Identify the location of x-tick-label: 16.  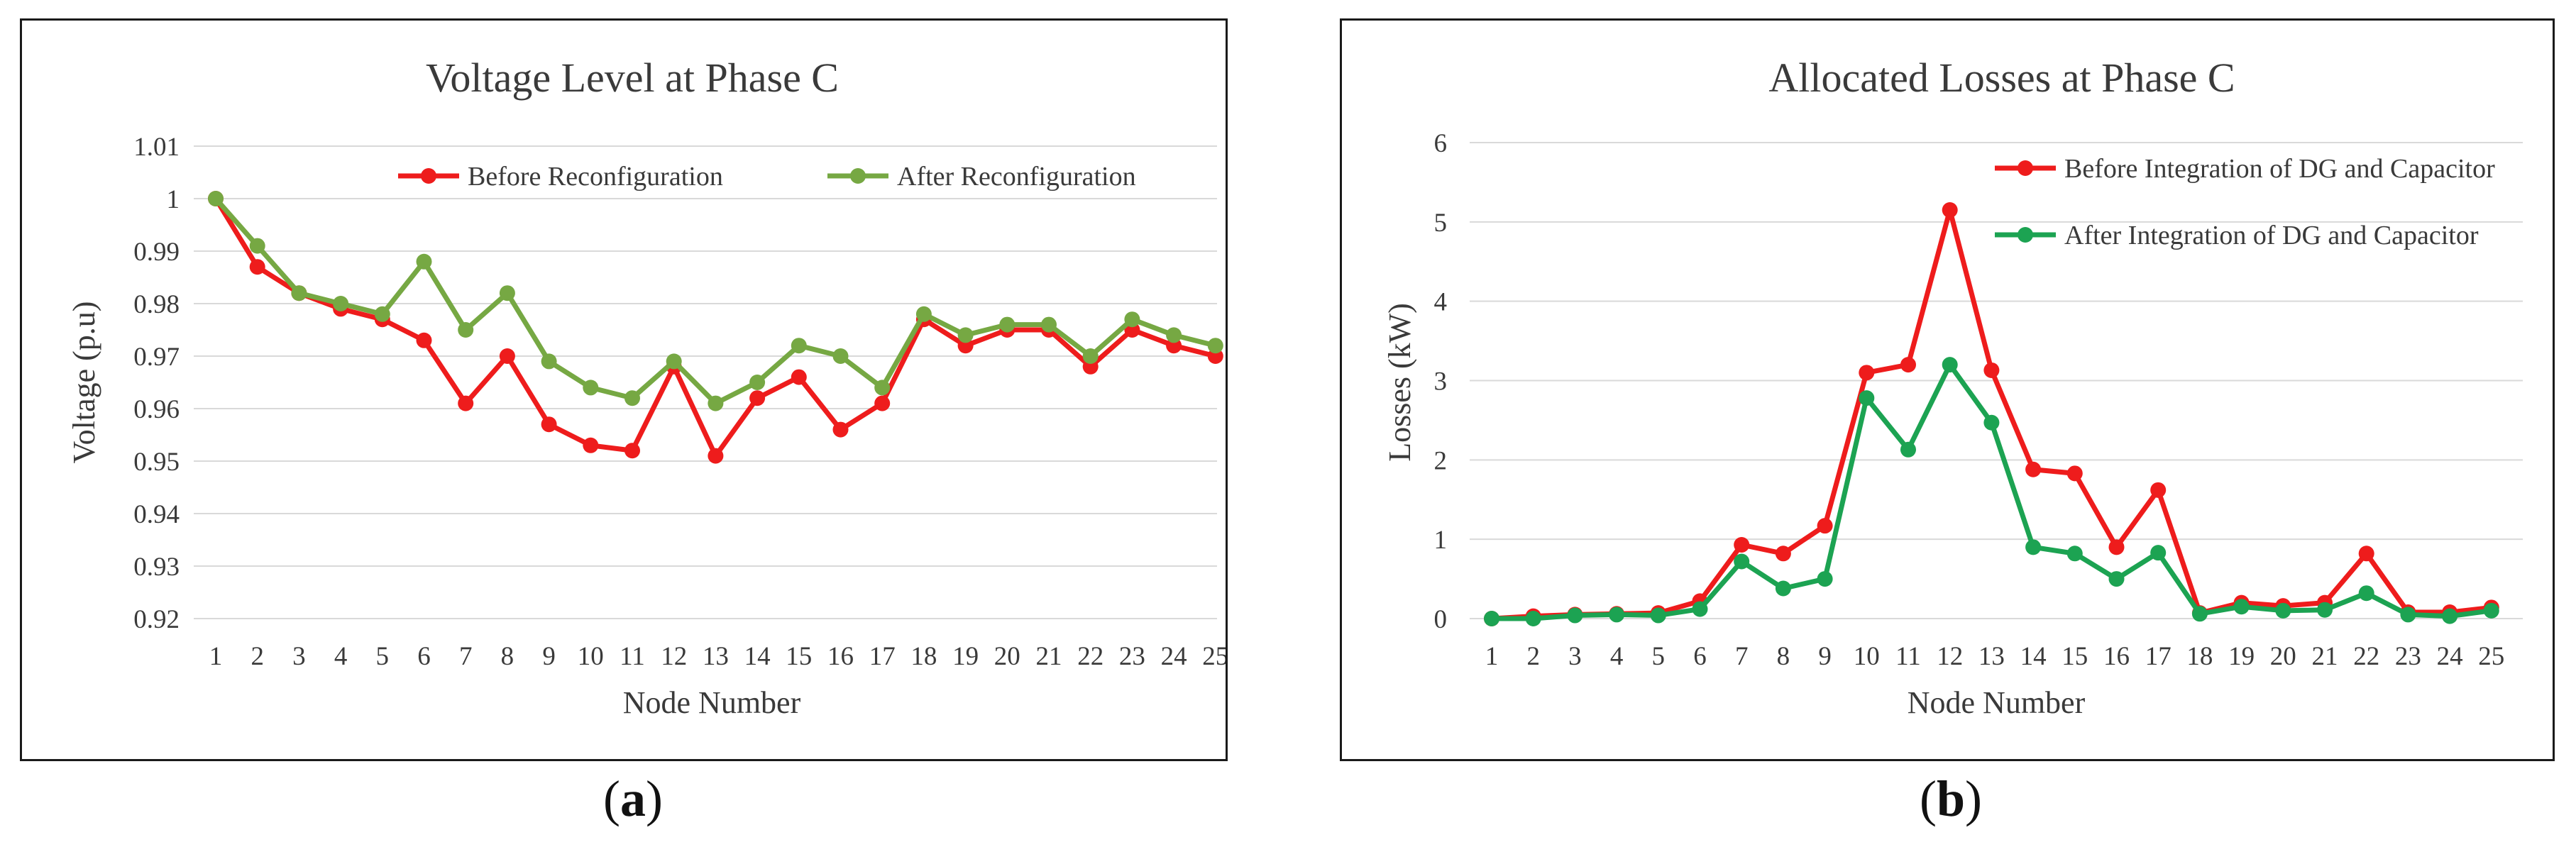
(2116, 656).